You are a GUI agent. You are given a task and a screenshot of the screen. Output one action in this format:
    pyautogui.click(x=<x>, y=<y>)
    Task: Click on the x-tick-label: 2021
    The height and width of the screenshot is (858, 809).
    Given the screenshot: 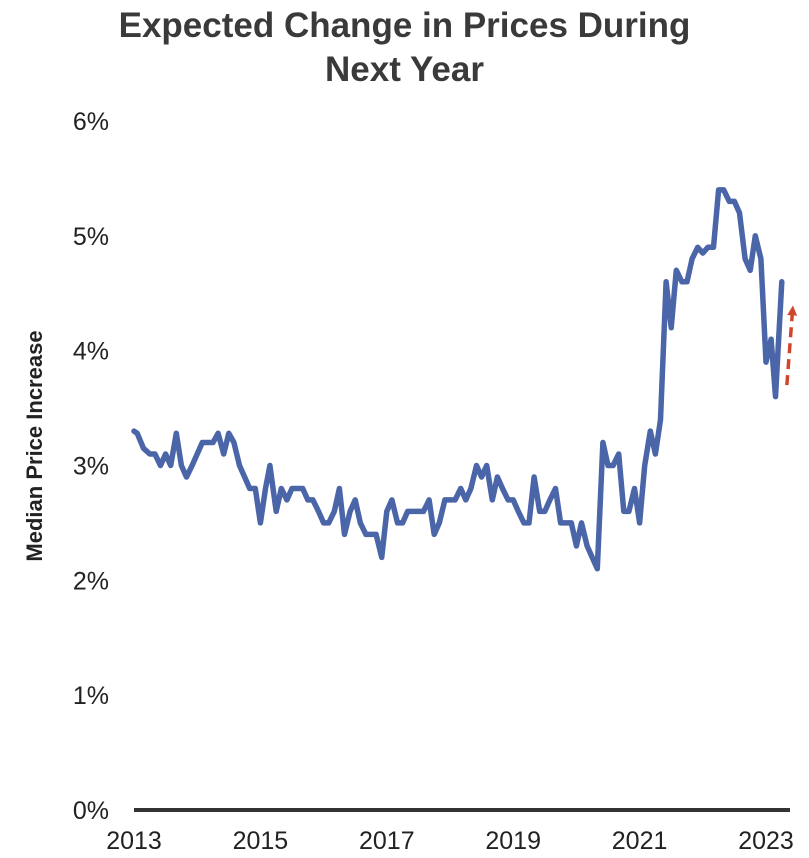 What is the action you would take?
    pyautogui.click(x=640, y=841)
    